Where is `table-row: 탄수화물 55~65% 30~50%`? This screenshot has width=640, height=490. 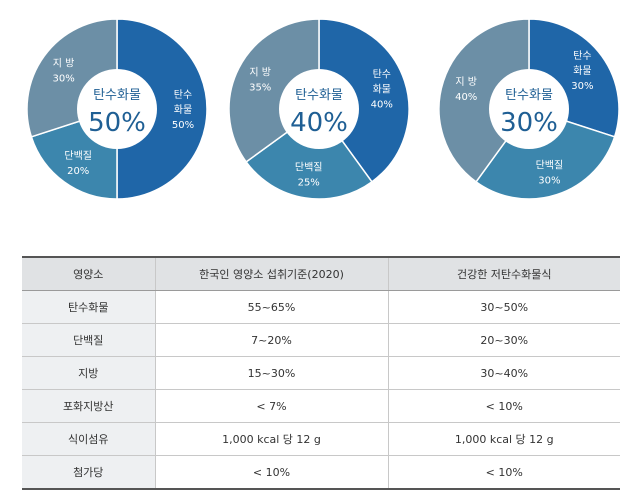
table-row: 탄수화물 55~65% 30~50% is located at coordinates (321, 307).